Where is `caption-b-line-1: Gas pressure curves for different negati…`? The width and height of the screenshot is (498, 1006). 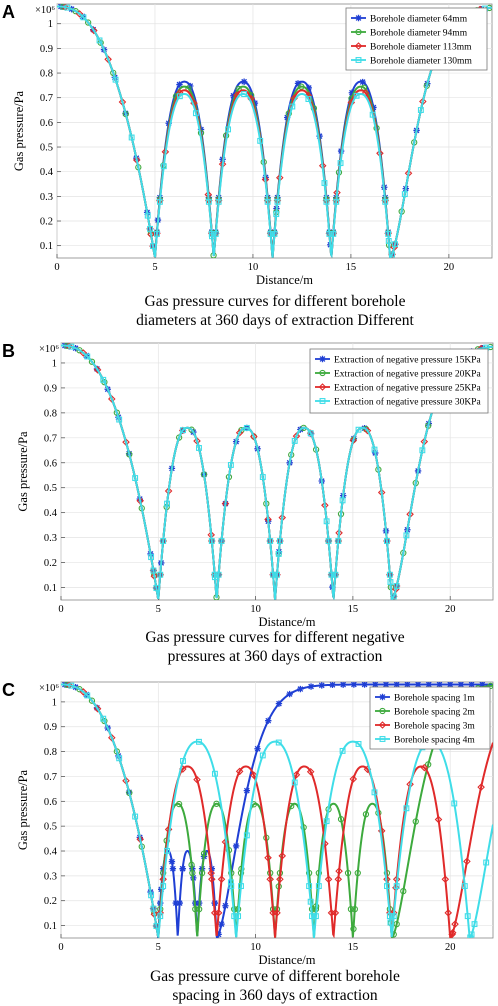 caption-b-line-1: Gas pressure curves for different negati… is located at coordinates (275, 637).